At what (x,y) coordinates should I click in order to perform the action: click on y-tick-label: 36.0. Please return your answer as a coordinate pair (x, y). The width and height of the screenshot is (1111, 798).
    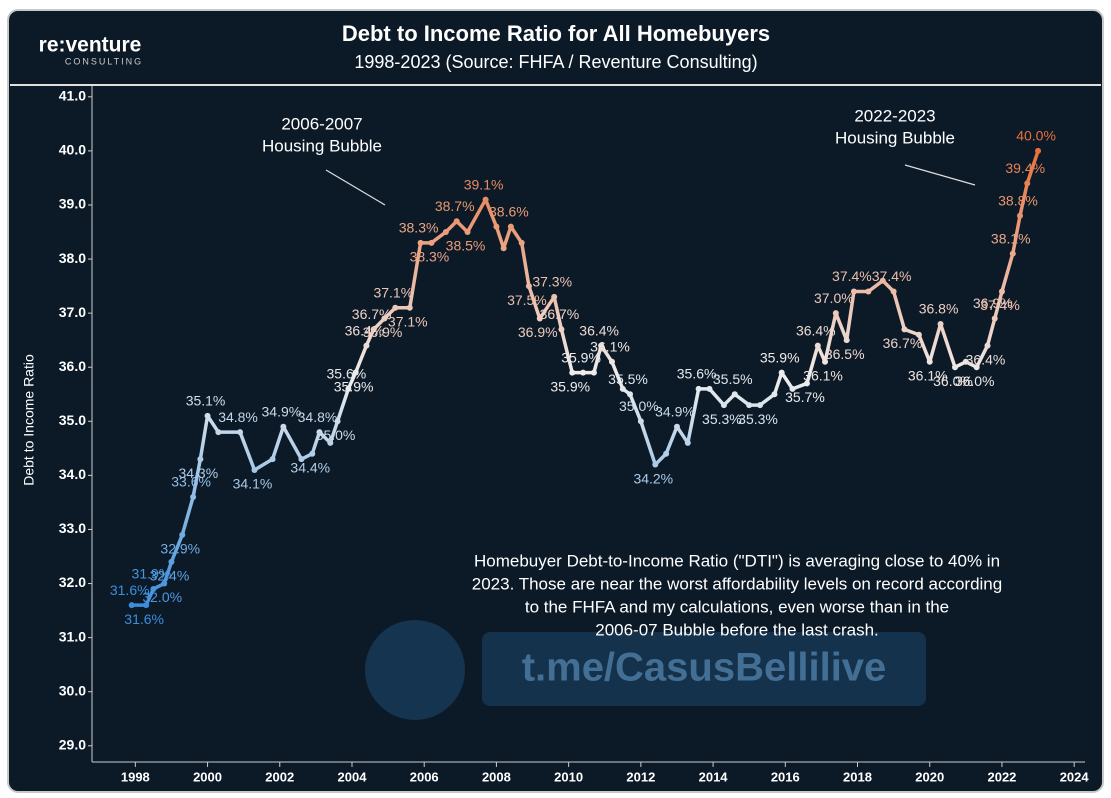
    Looking at the image, I should click on (72, 366).